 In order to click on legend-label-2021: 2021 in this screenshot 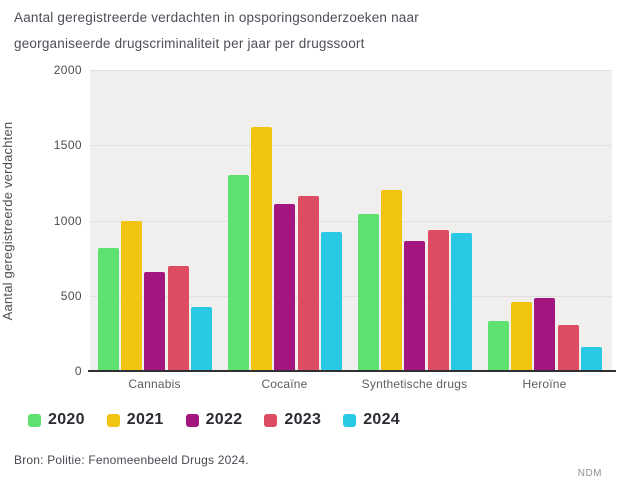, I will do `click(145, 419)`.